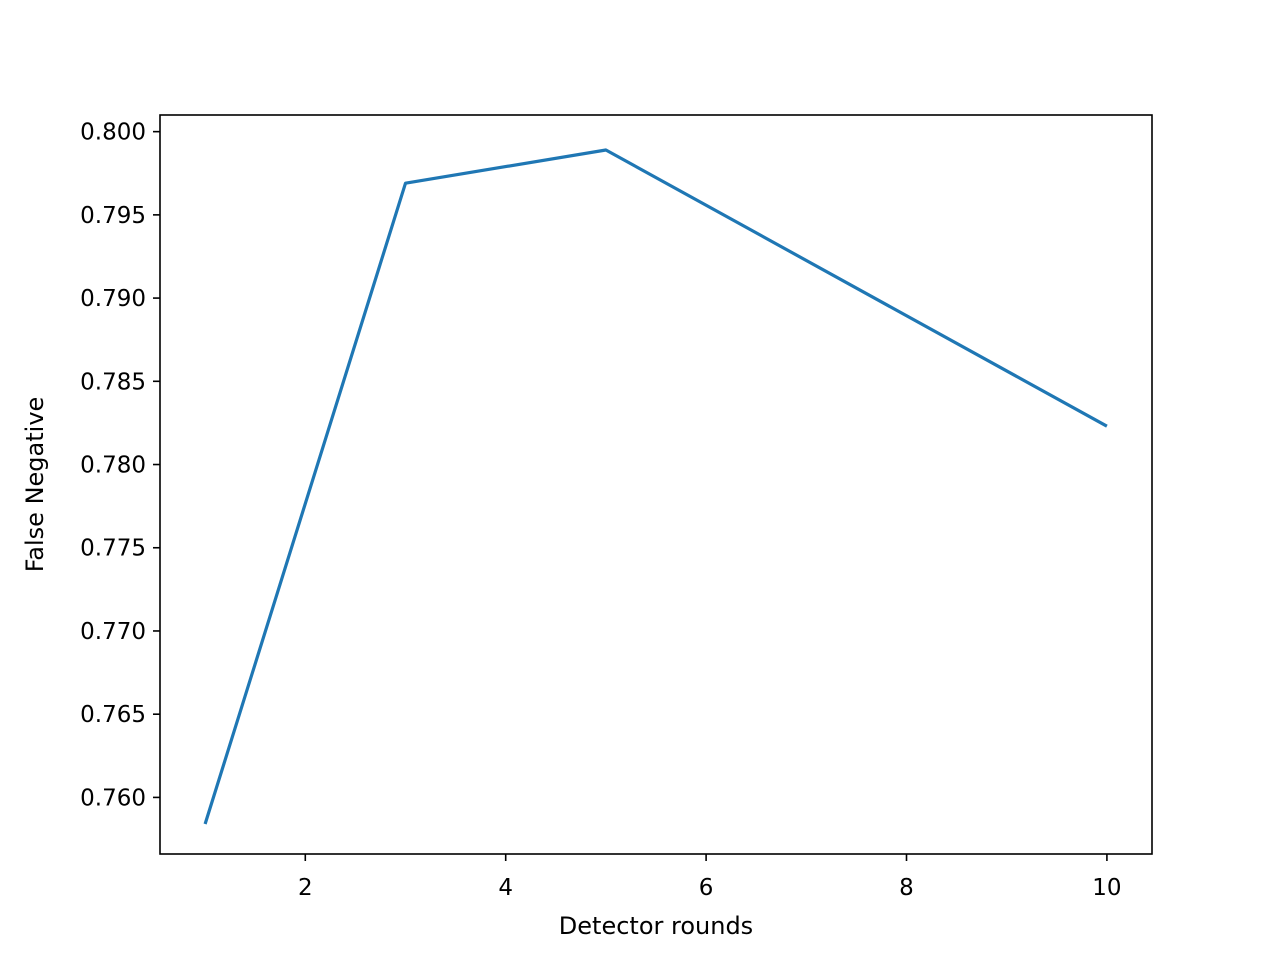 This screenshot has height=965, width=1280. Describe the element at coordinates (113, 798) in the screenshot. I see `y-tick-label: 0.760` at that location.